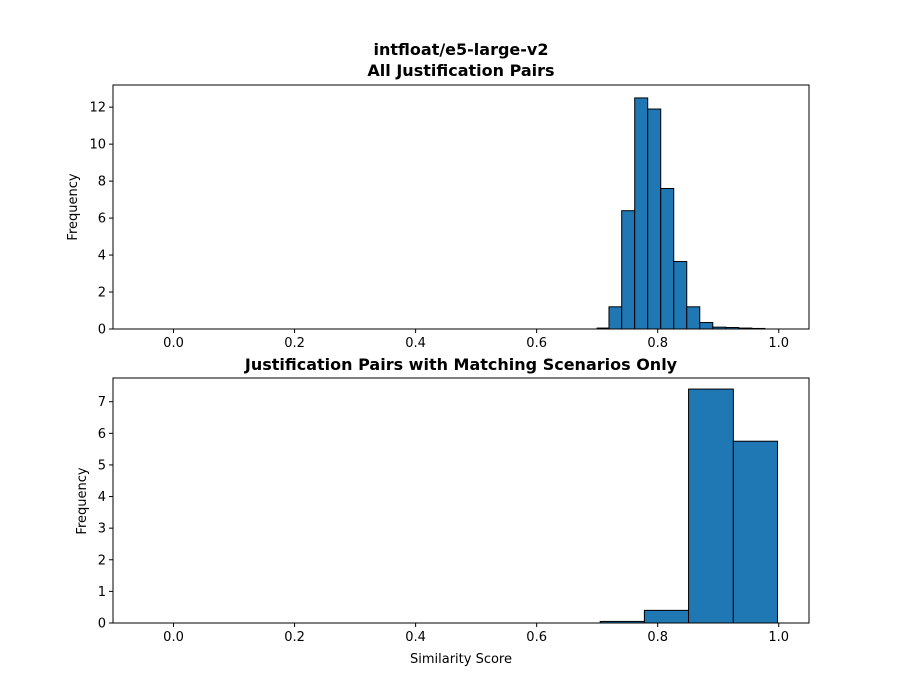 This screenshot has width=900, height=700. What do you see at coordinates (681, 213) in the screenshot?
I see `top-bars` at bounding box center [681, 213].